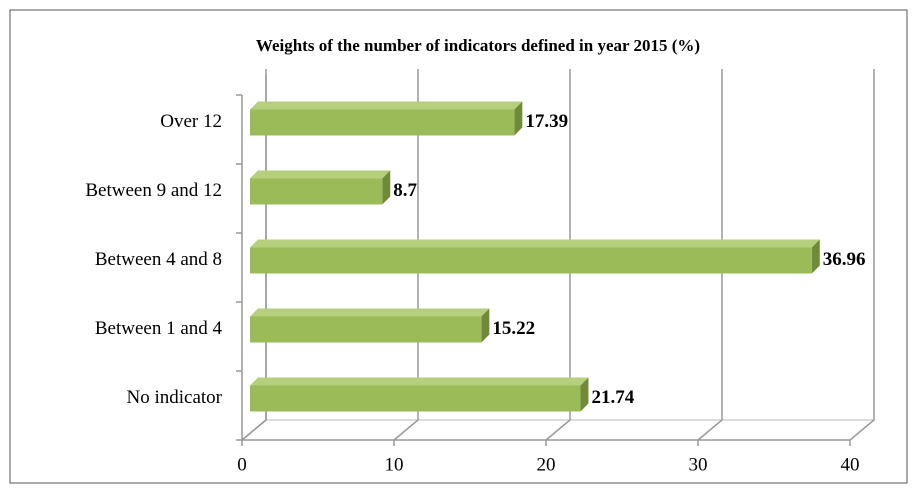  I want to click on y-tick-label: No indicator, so click(174, 397).